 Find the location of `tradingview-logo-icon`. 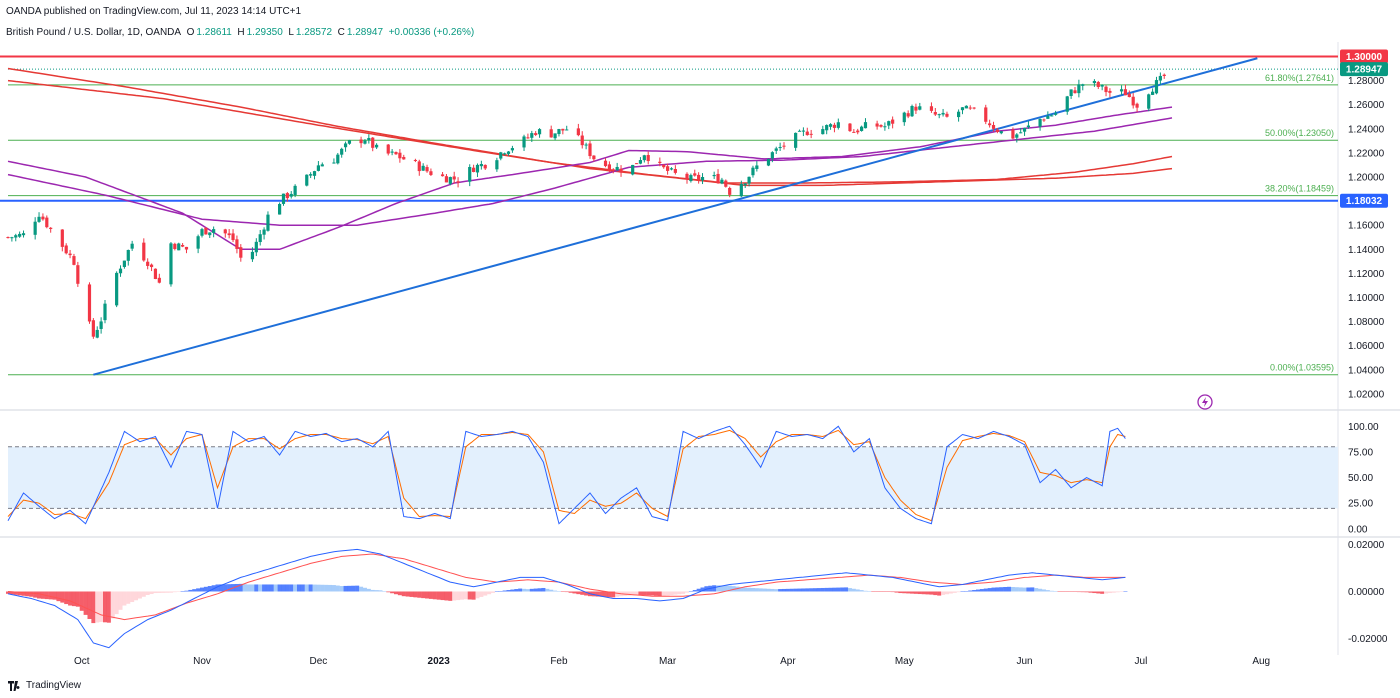

tradingview-logo-icon is located at coordinates (14, 685).